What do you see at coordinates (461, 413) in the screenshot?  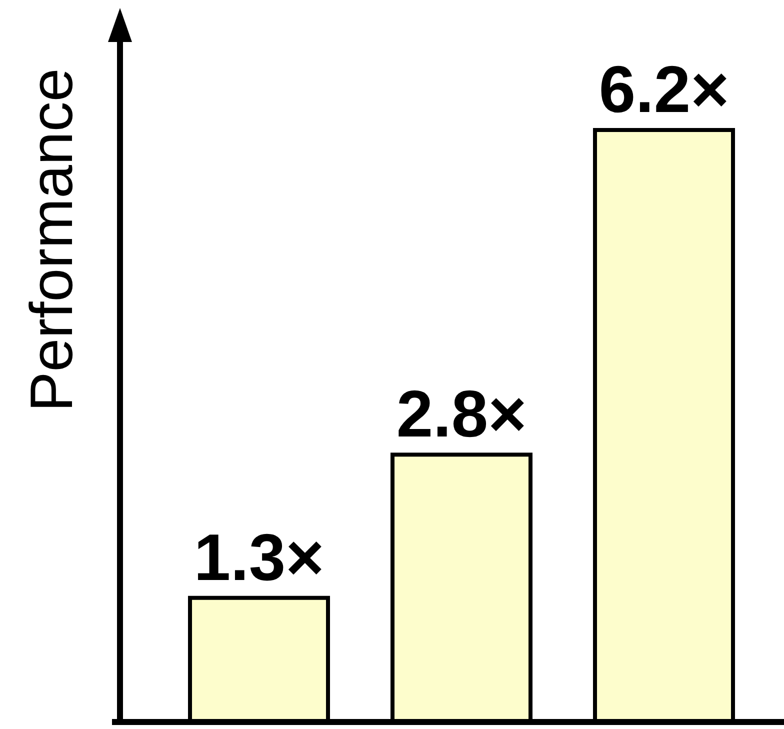 I see `data-label: 2.8×` at bounding box center [461, 413].